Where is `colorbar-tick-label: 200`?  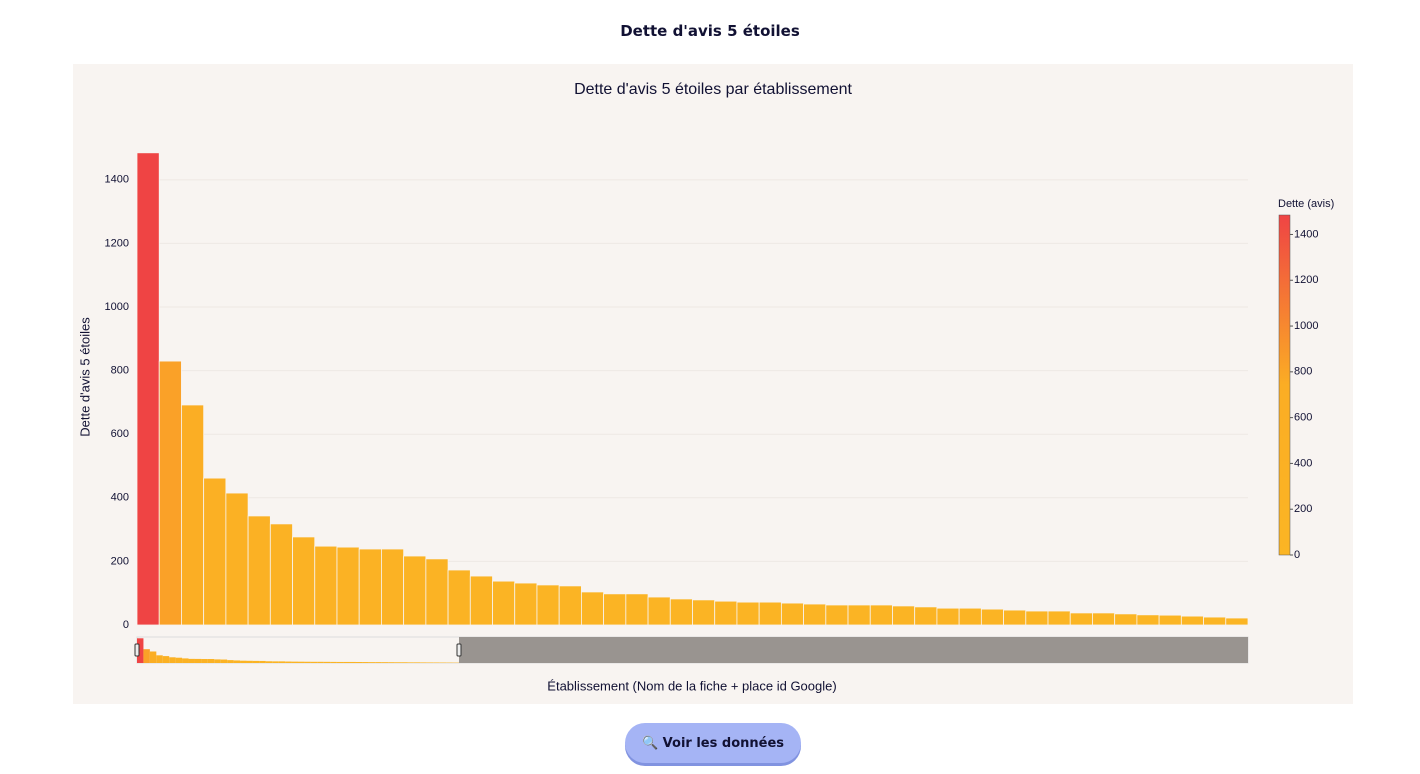 colorbar-tick-label: 200 is located at coordinates (1303, 509).